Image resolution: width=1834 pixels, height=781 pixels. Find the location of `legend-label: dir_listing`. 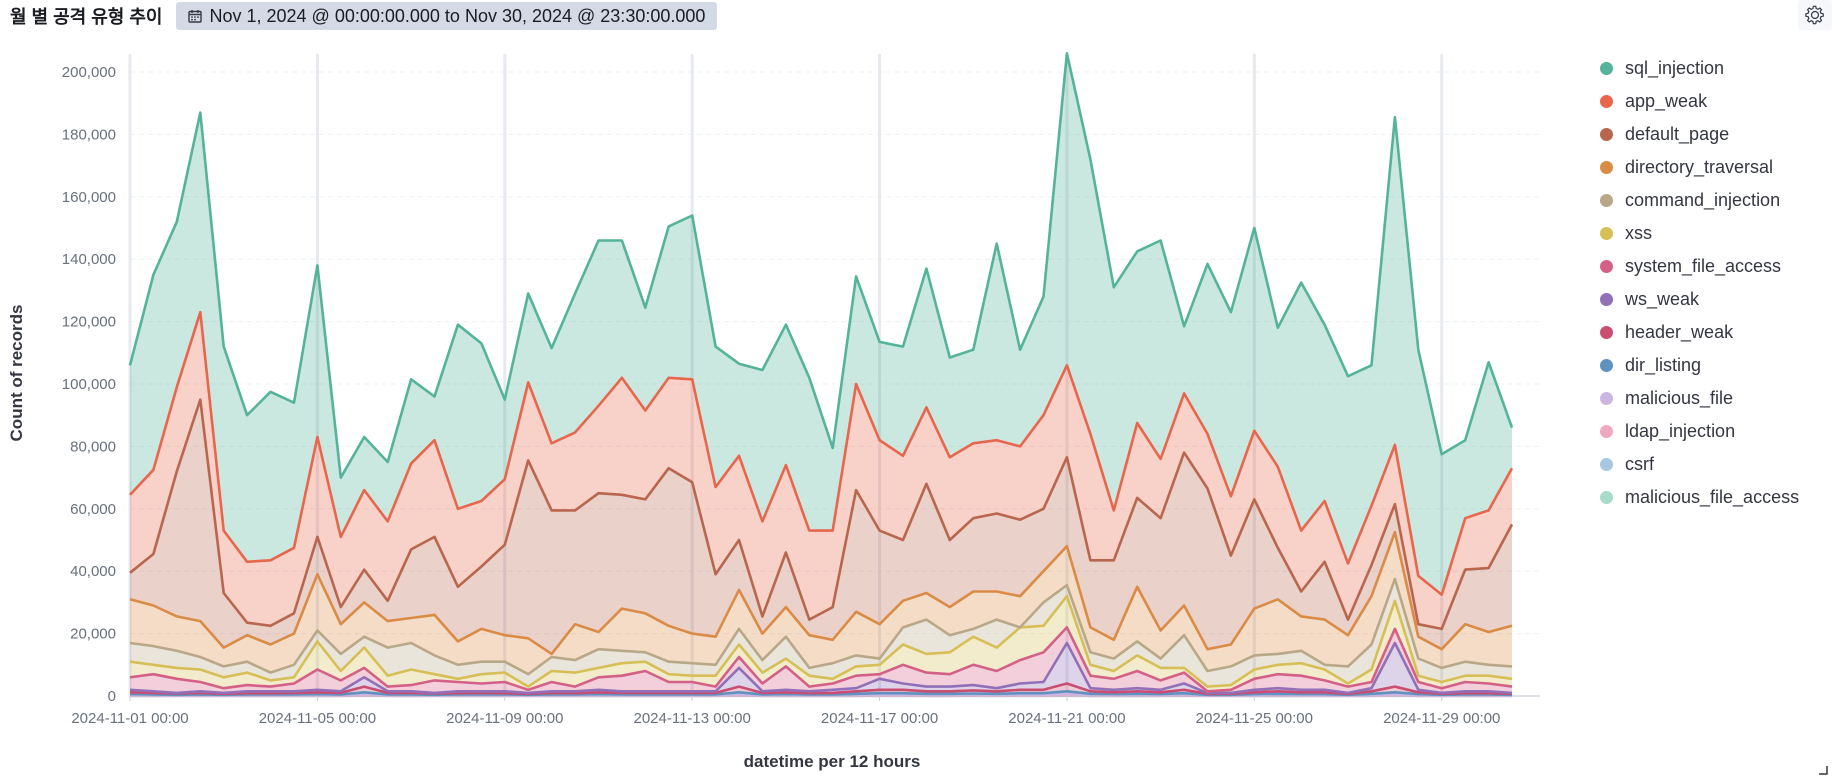

legend-label: dir_listing is located at coordinates (1663, 365).